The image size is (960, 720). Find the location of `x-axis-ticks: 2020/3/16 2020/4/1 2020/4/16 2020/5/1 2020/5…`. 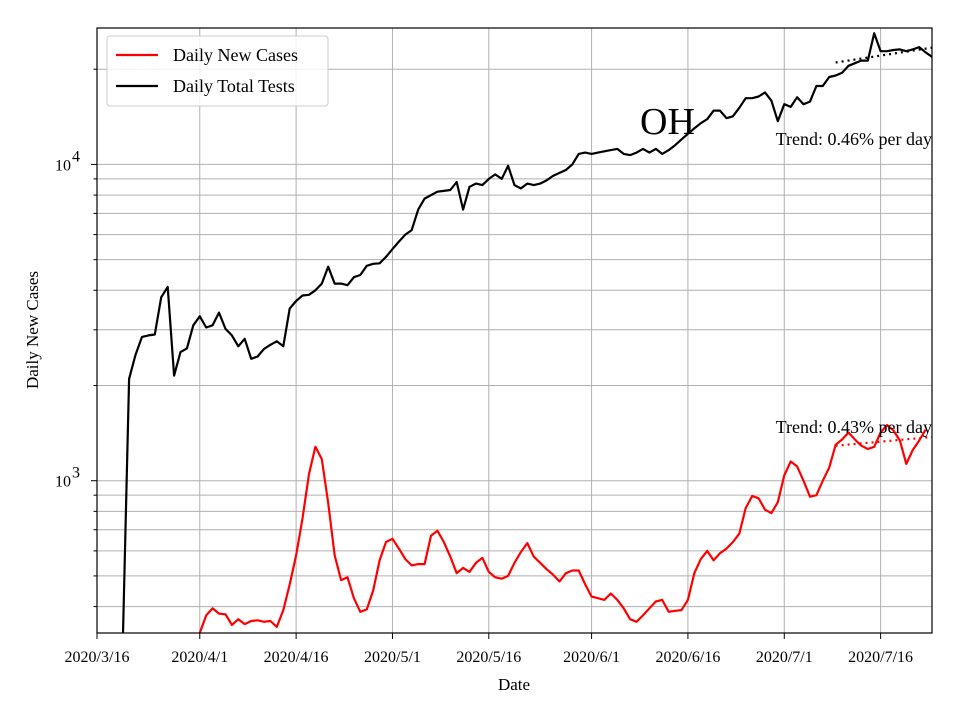

x-axis-ticks: 2020/3/16 2020/4/1 2020/4/16 2020/5/1 2020/5… is located at coordinates (489, 649).